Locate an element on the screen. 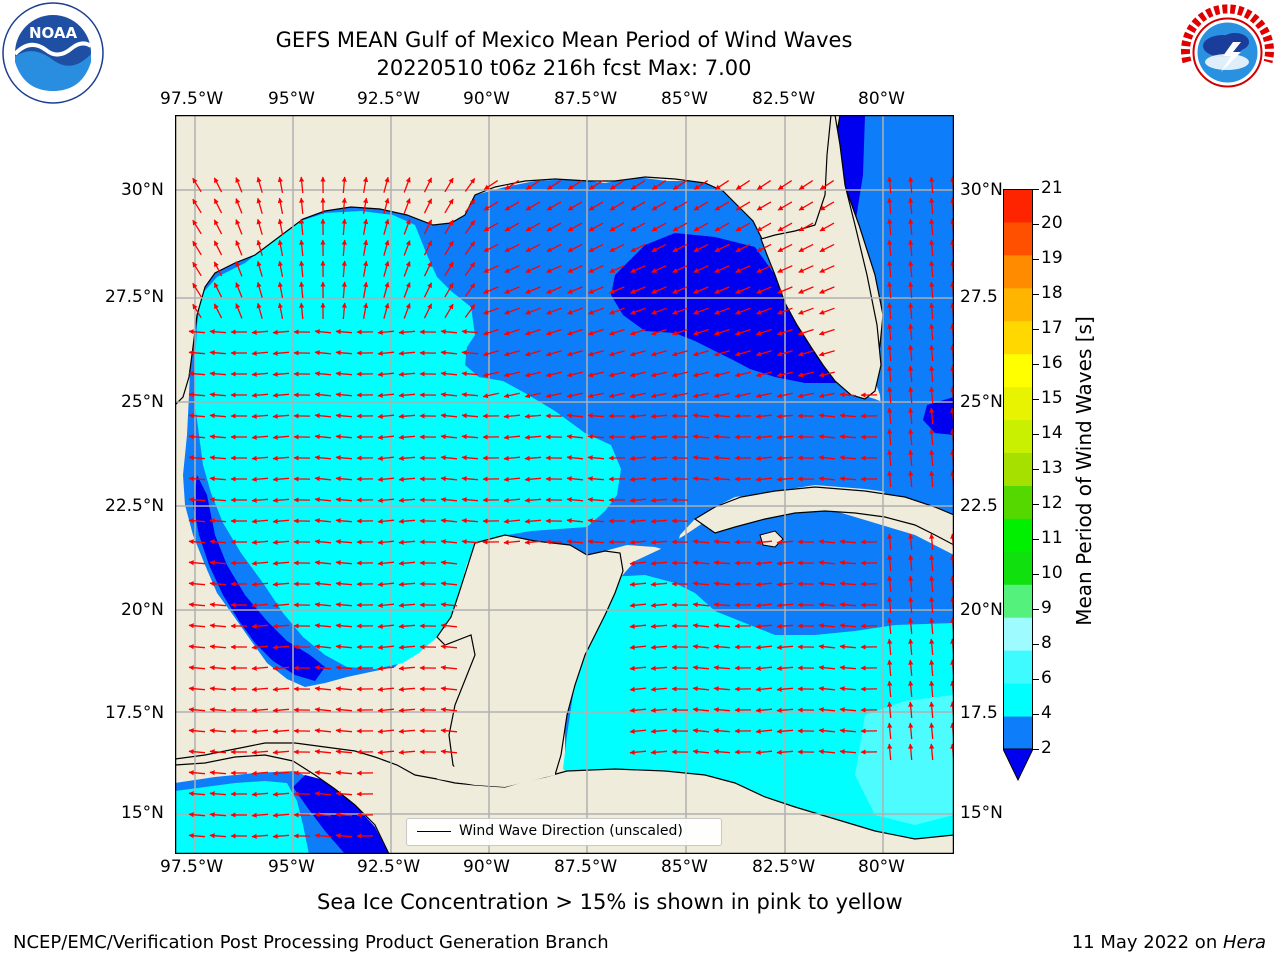 The width and height of the screenshot is (1280, 960). legend-label: Wind Wave Direction (unscaled) is located at coordinates (571, 831).